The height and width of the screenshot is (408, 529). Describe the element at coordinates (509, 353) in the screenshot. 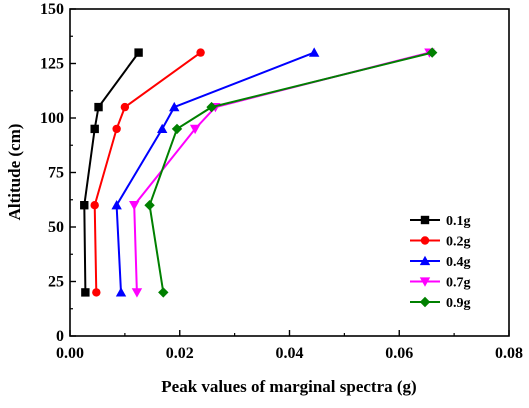

I see `x-tick-label: 0.08` at that location.